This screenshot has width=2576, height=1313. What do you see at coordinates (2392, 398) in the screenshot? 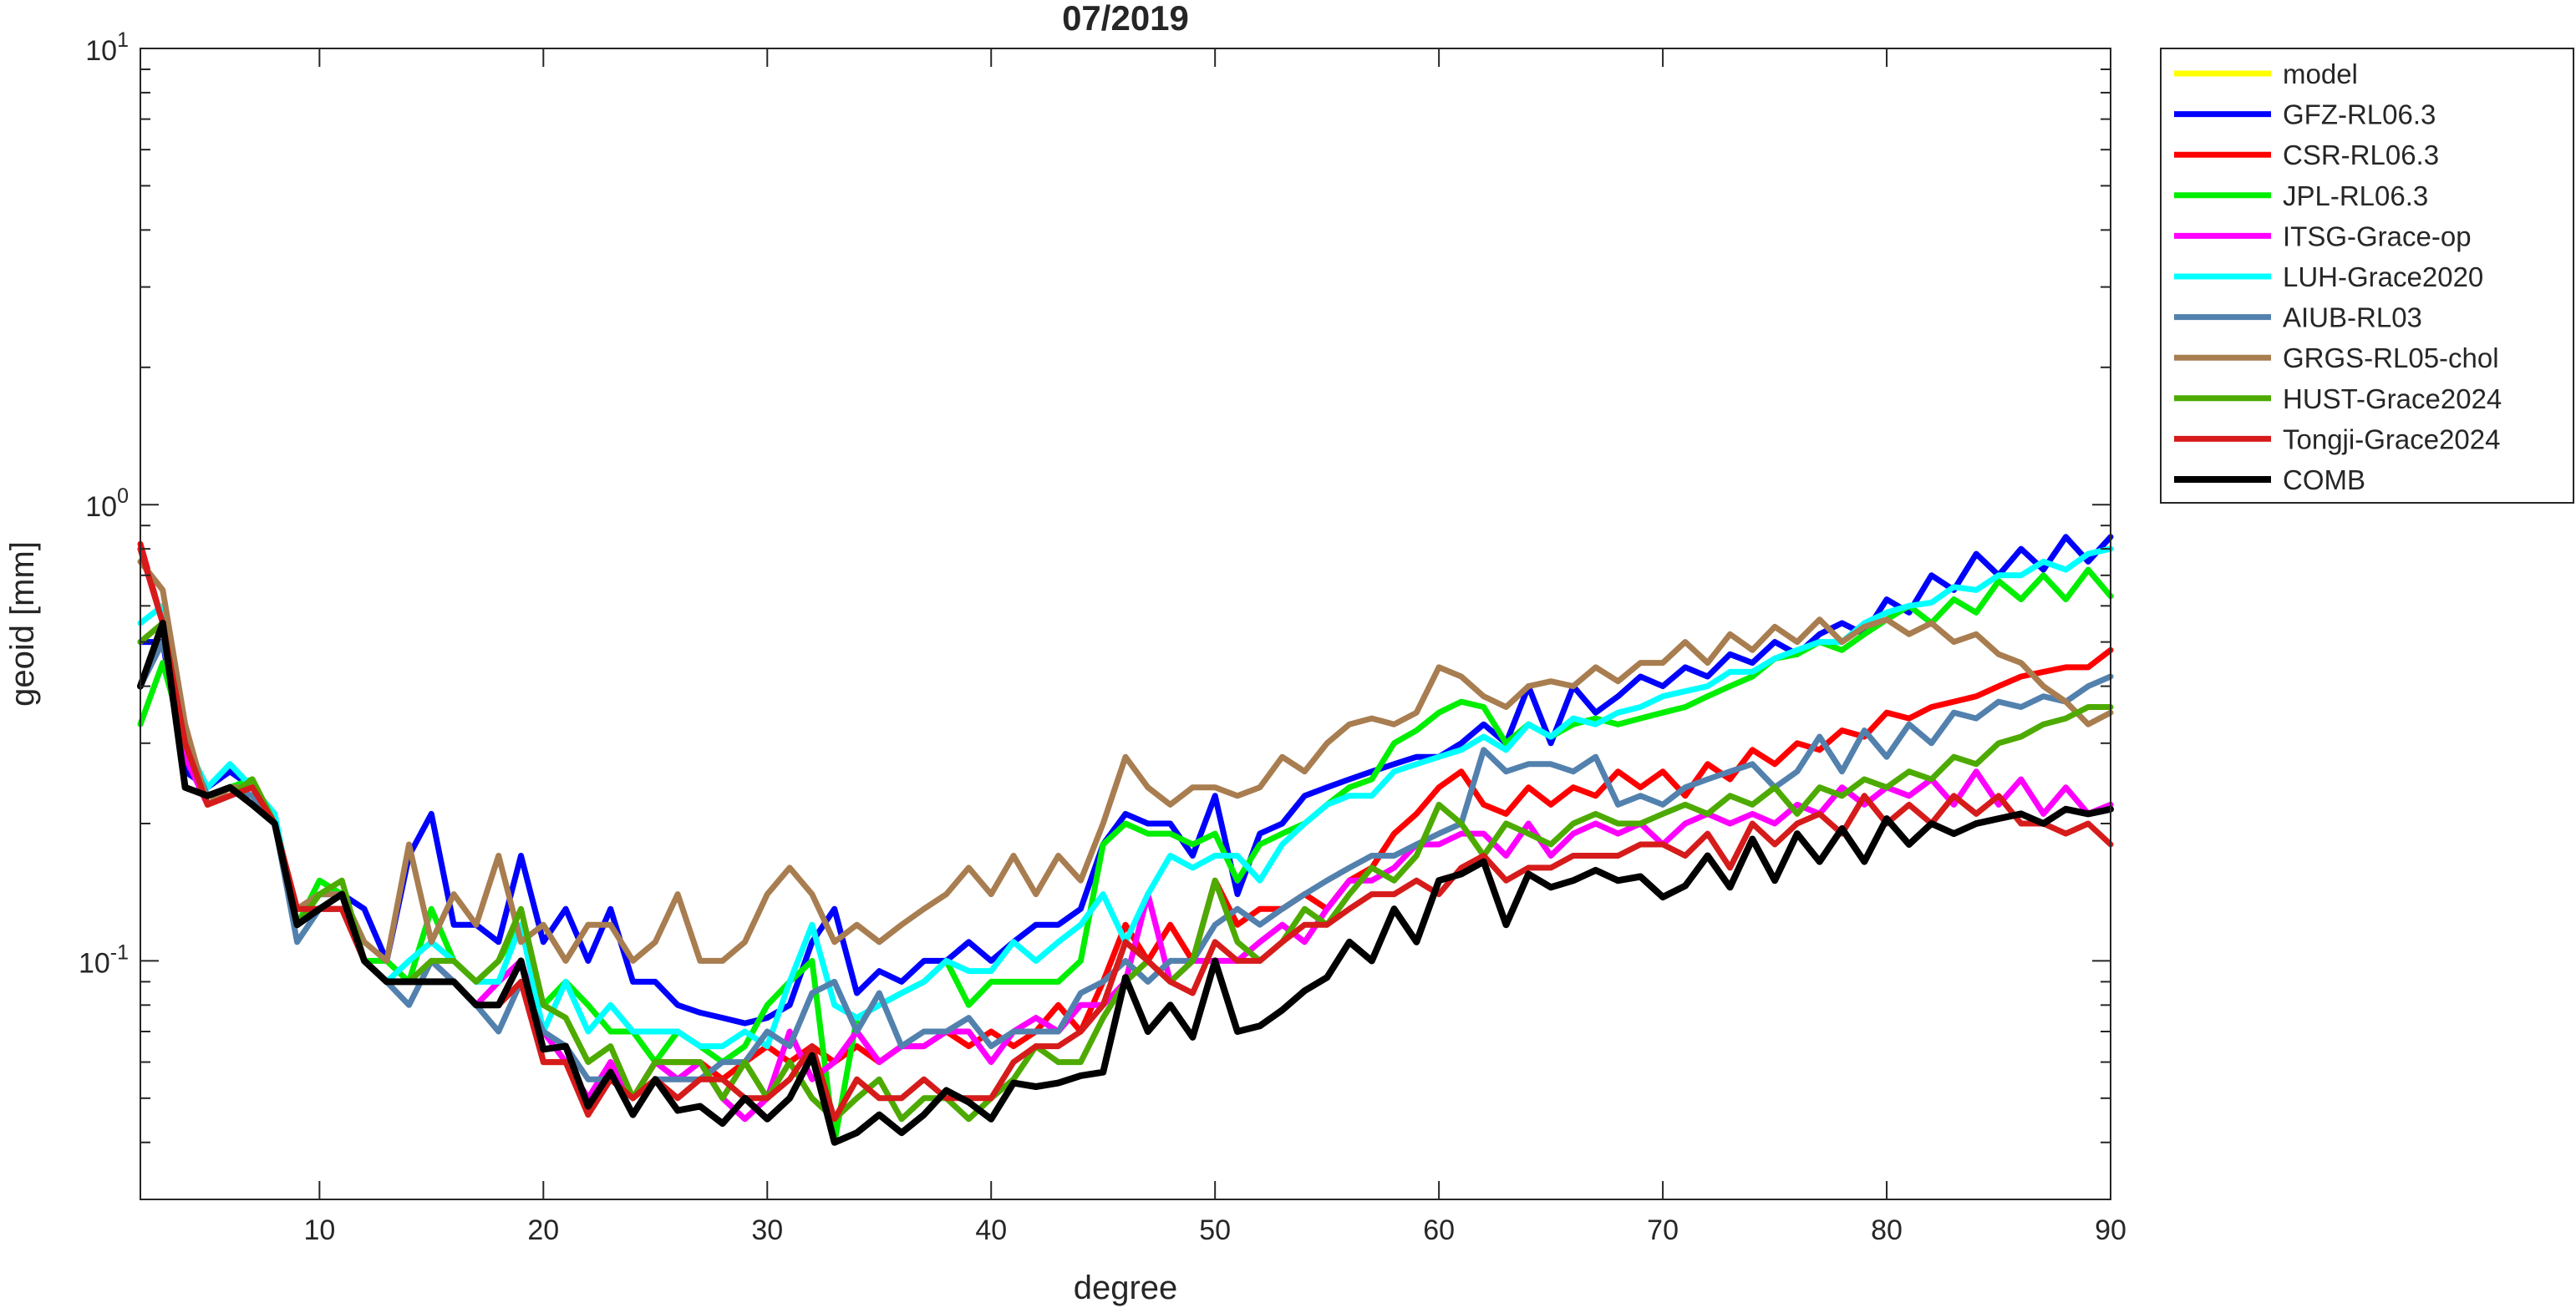
I see `legend-label: HUST-Grace2024` at bounding box center [2392, 398].